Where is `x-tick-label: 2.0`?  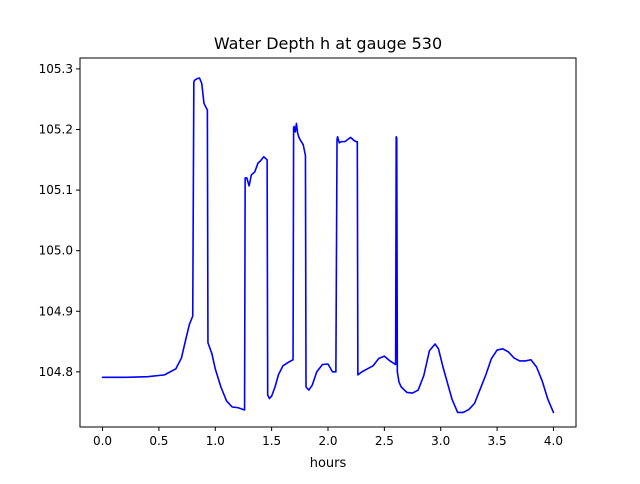 x-tick-label: 2.0 is located at coordinates (327, 441).